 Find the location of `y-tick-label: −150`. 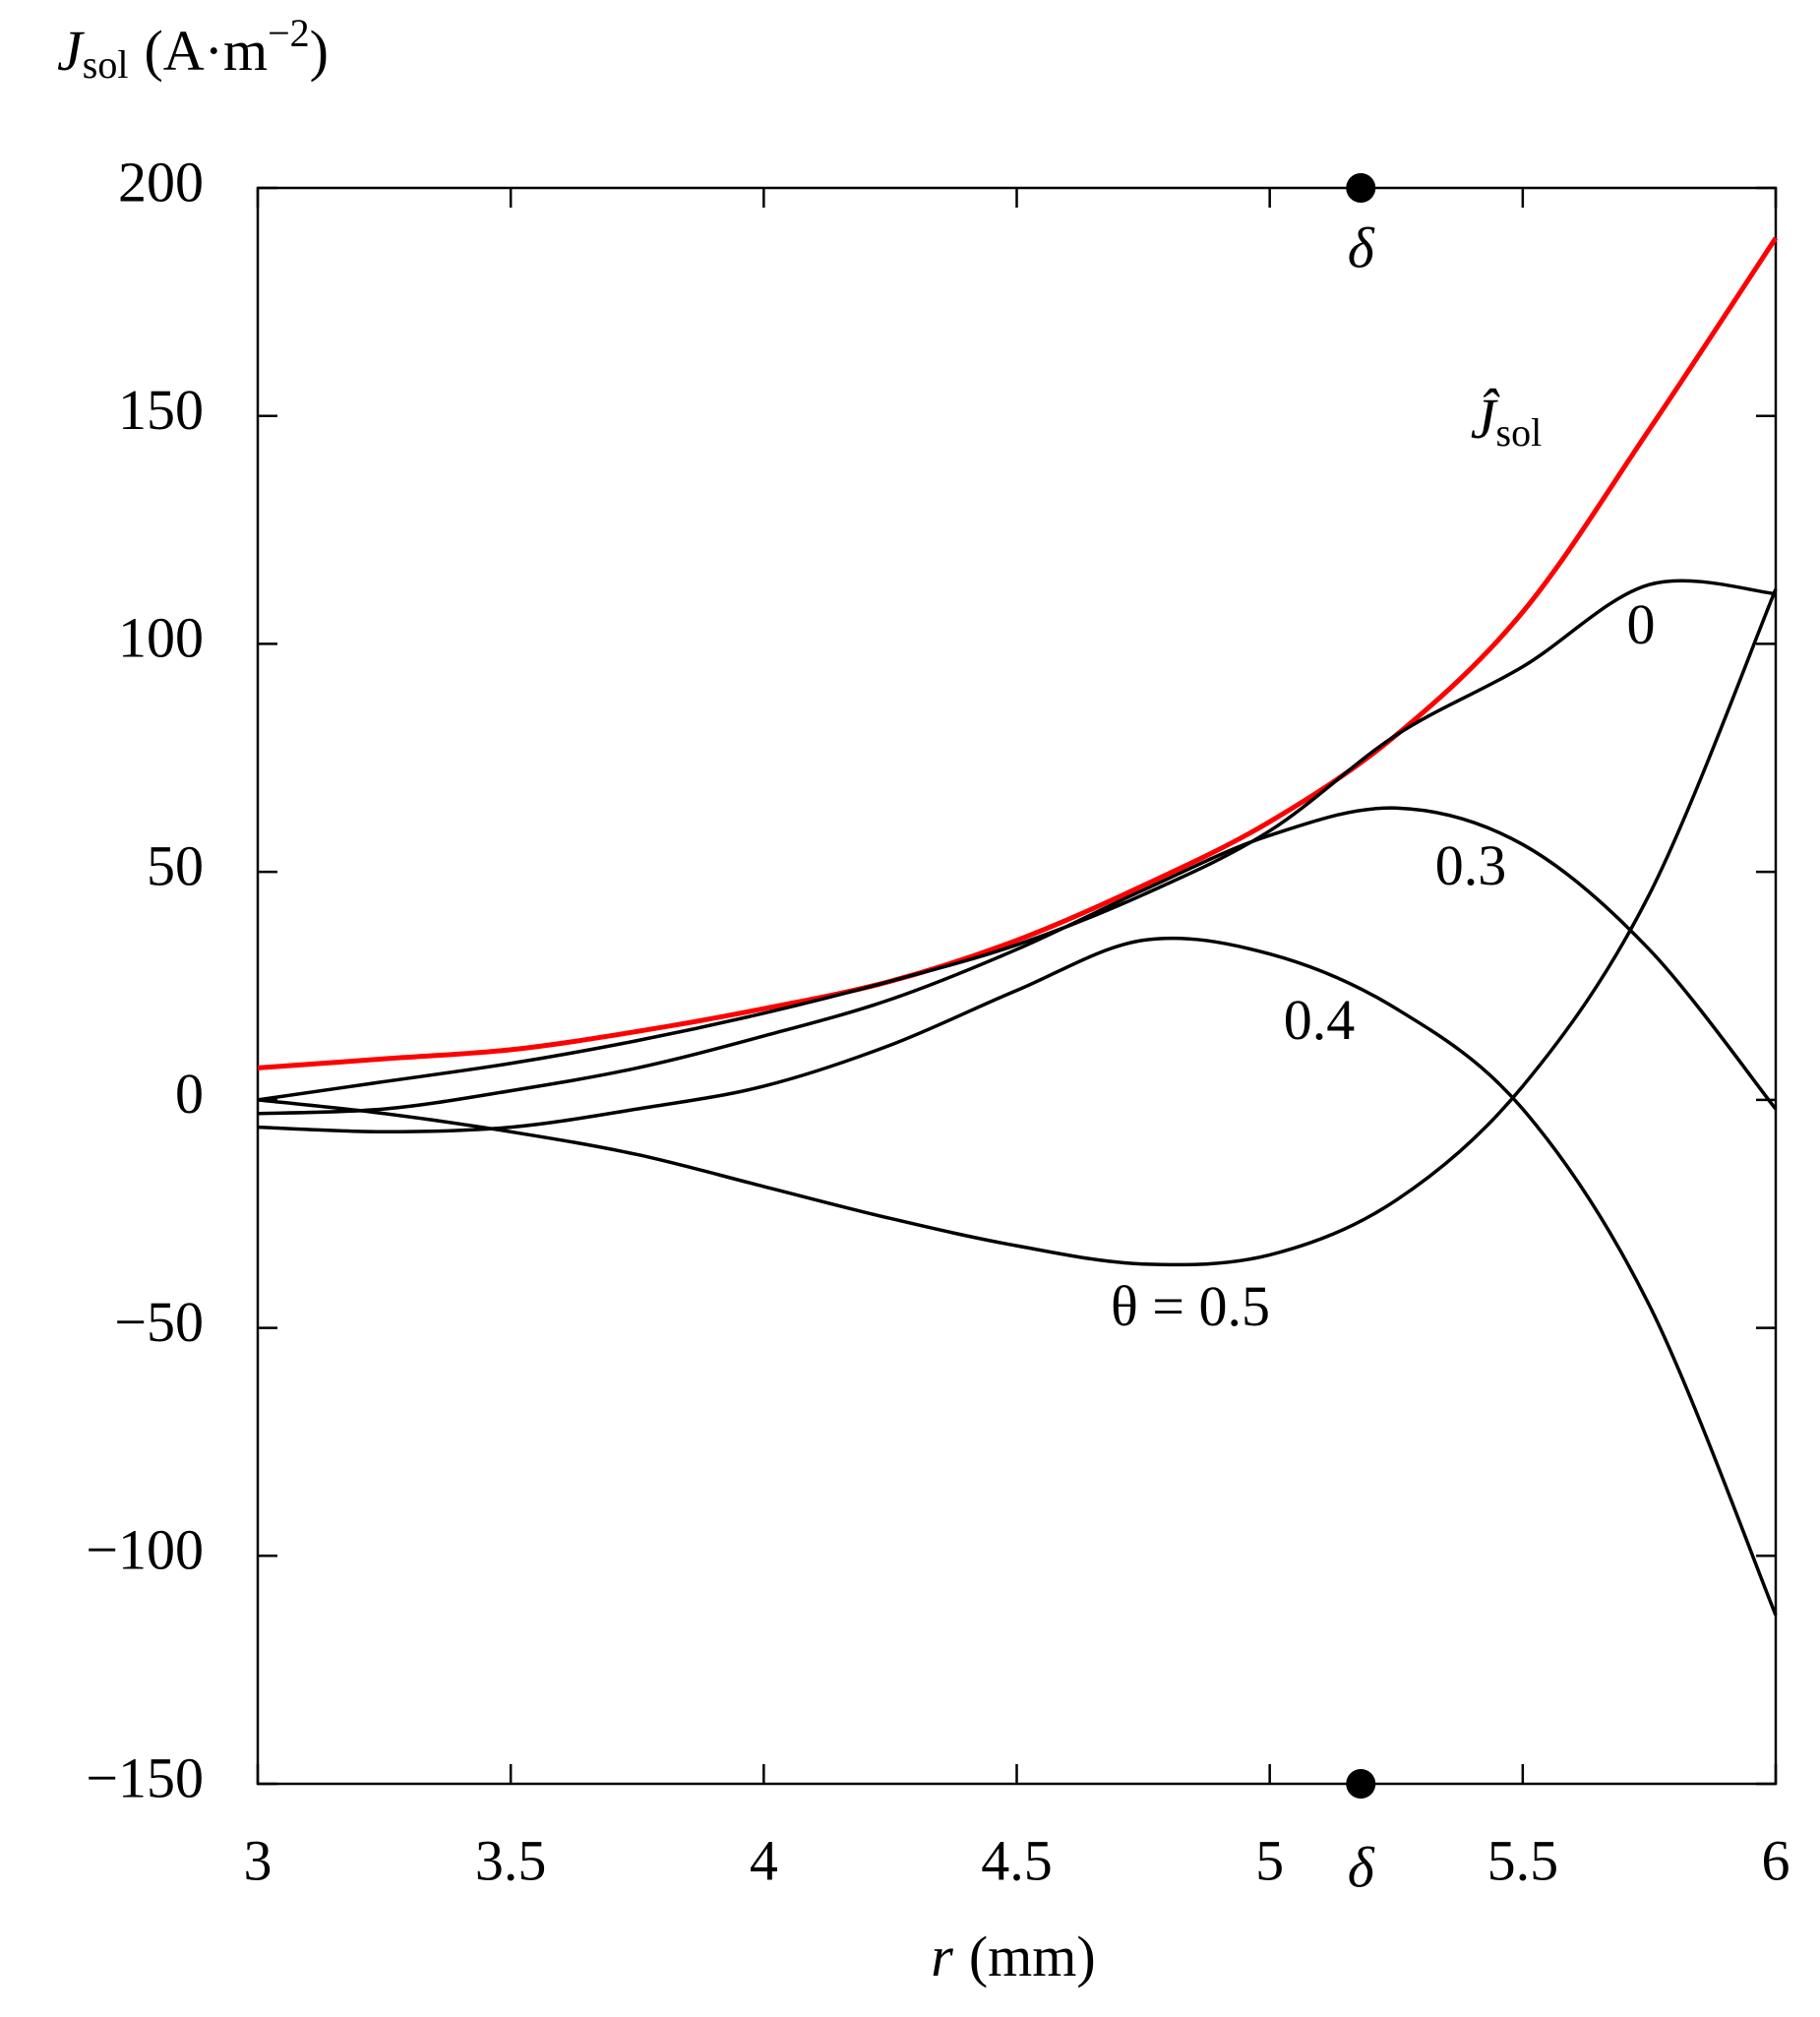

y-tick-label: −150 is located at coordinates (145, 1777).